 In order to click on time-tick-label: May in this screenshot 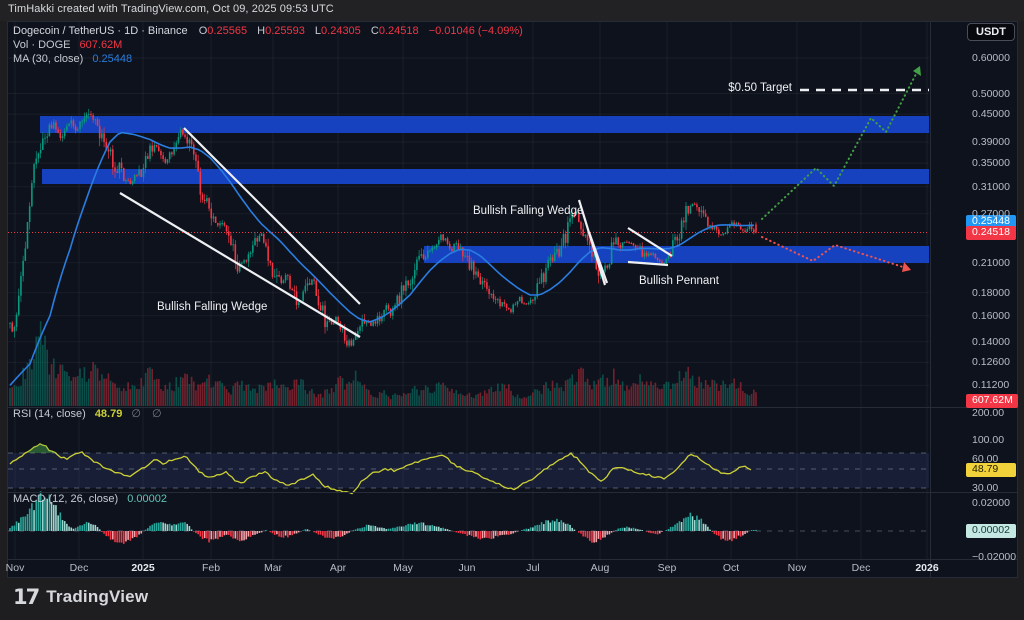, I will do `click(403, 568)`.